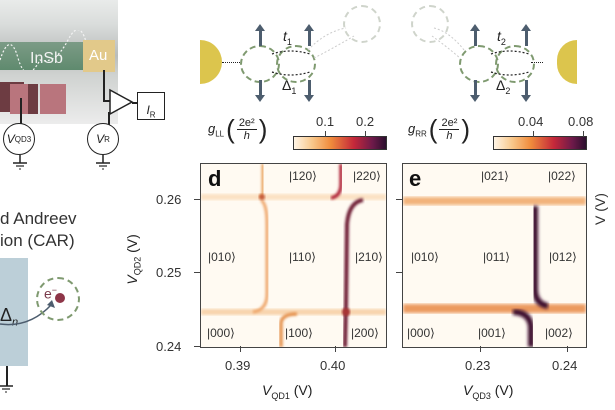  What do you see at coordinates (362, 24) in the screenshot?
I see `quantum-dot-3-faded` at bounding box center [362, 24].